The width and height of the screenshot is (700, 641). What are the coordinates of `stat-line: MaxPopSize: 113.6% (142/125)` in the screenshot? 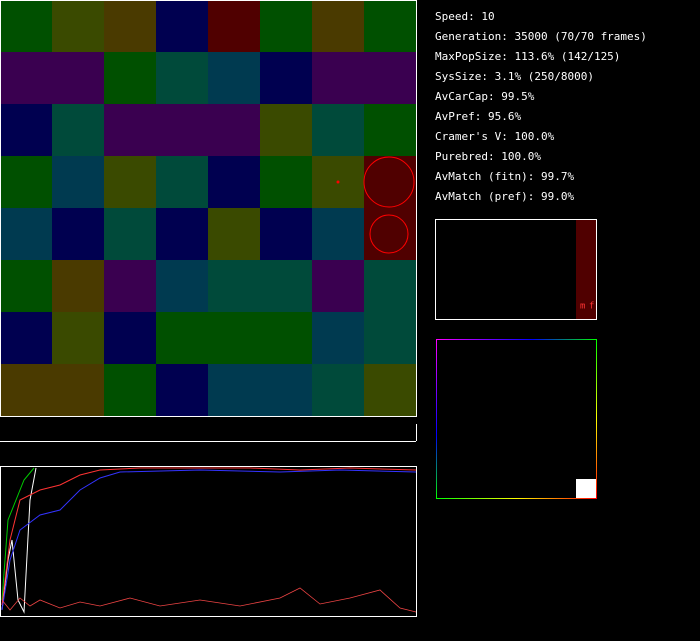 It's located at (527, 56).